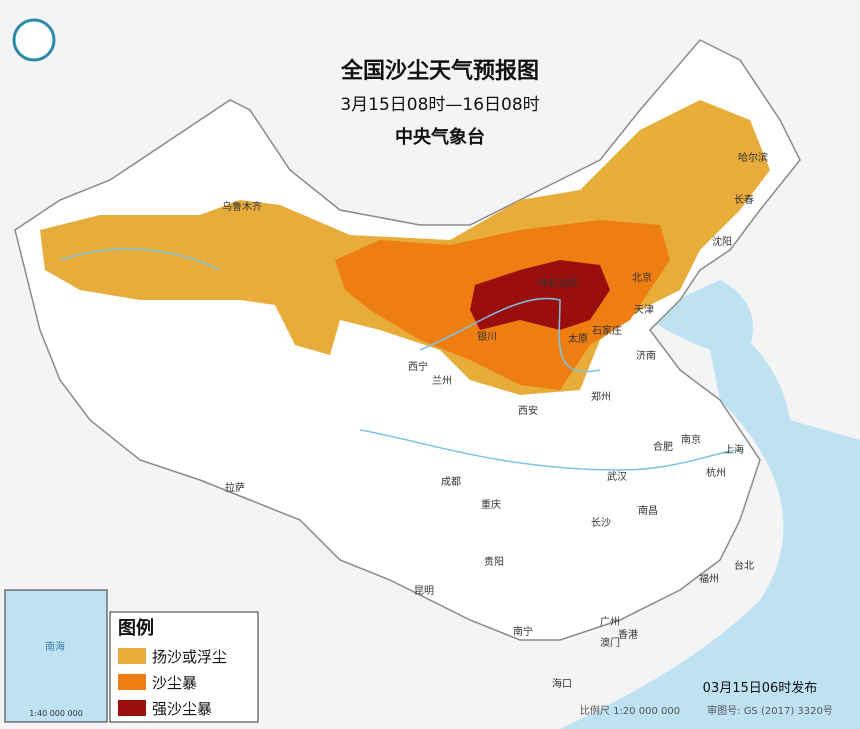 This screenshot has height=729, width=860. I want to click on dust-zone-severe, so click(540, 295).